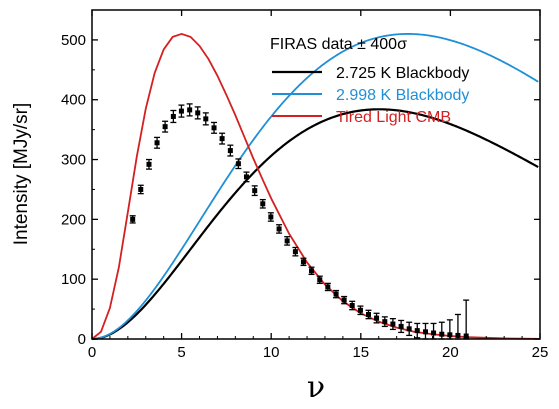 This screenshot has height=409, width=559. Describe the element at coordinates (181, 352) in the screenshot. I see `x-tick-label: 5` at that location.